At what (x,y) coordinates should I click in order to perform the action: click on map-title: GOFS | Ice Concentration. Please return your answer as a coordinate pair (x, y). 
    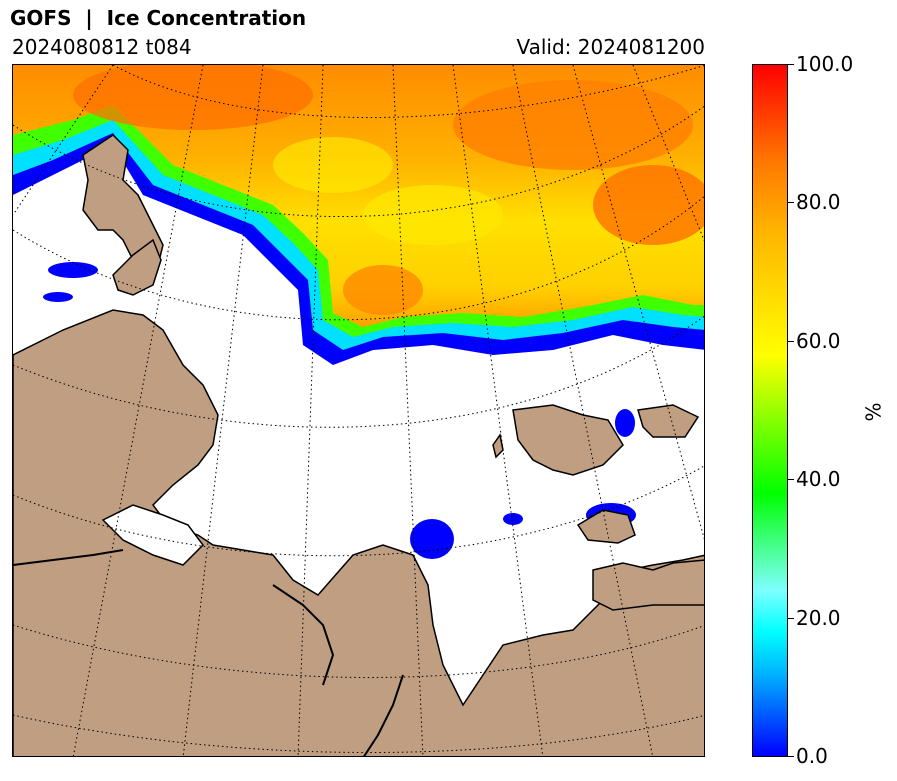
    Looking at the image, I should click on (158, 18).